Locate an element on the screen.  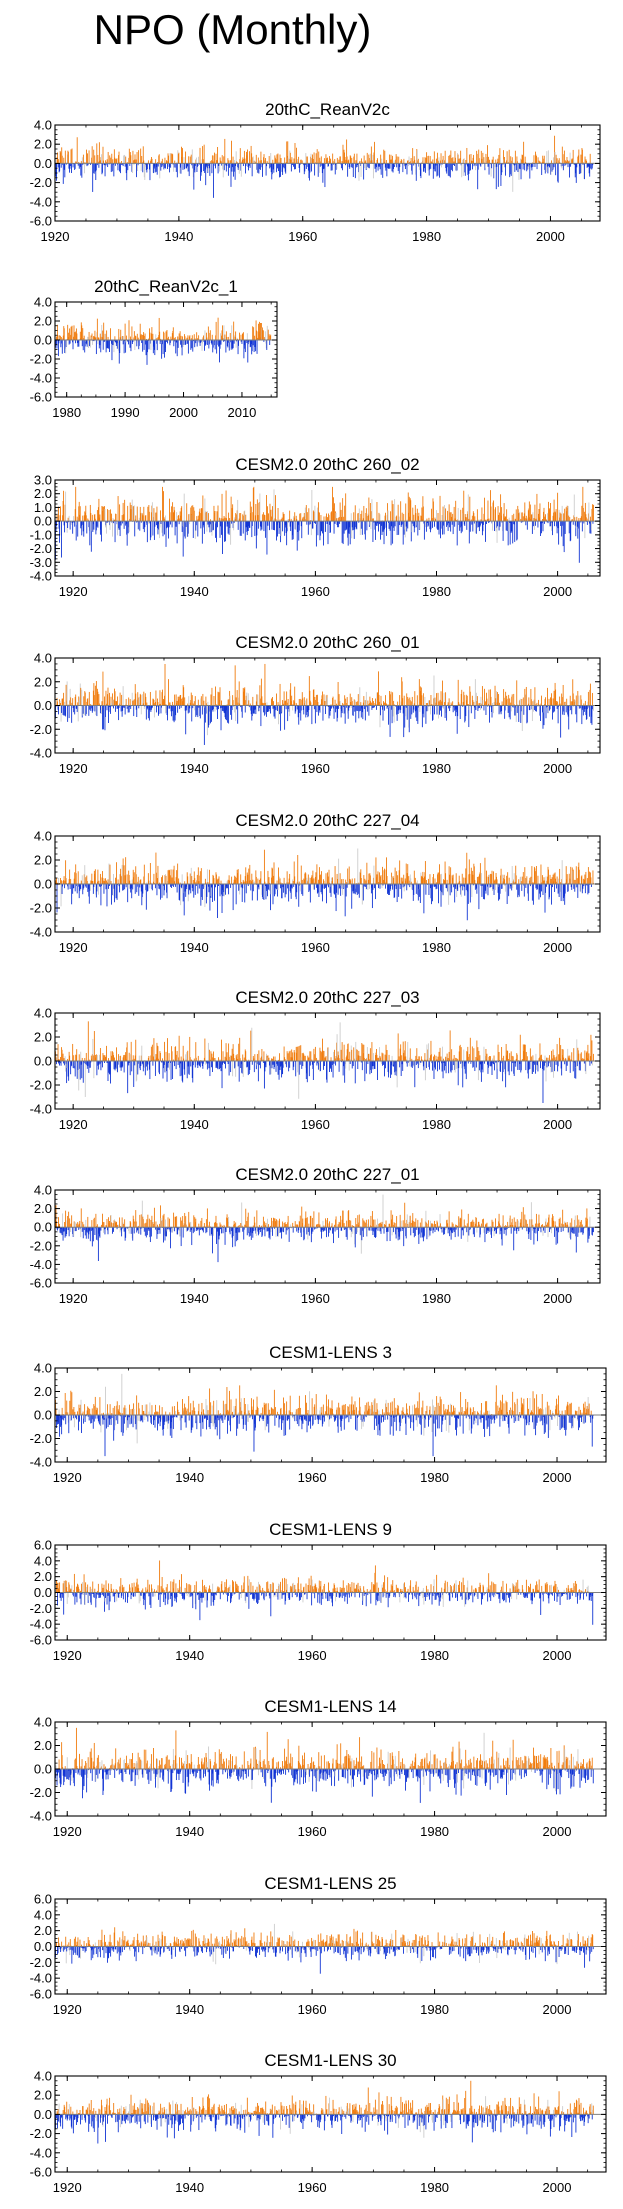
x-tick-label: 2010 is located at coordinates (241, 412).